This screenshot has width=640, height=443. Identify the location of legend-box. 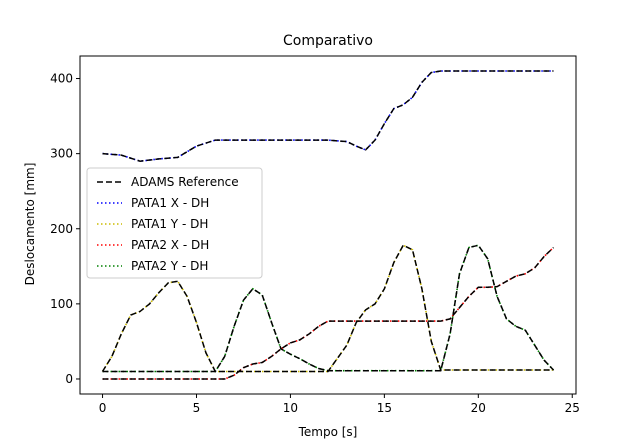
(174, 223).